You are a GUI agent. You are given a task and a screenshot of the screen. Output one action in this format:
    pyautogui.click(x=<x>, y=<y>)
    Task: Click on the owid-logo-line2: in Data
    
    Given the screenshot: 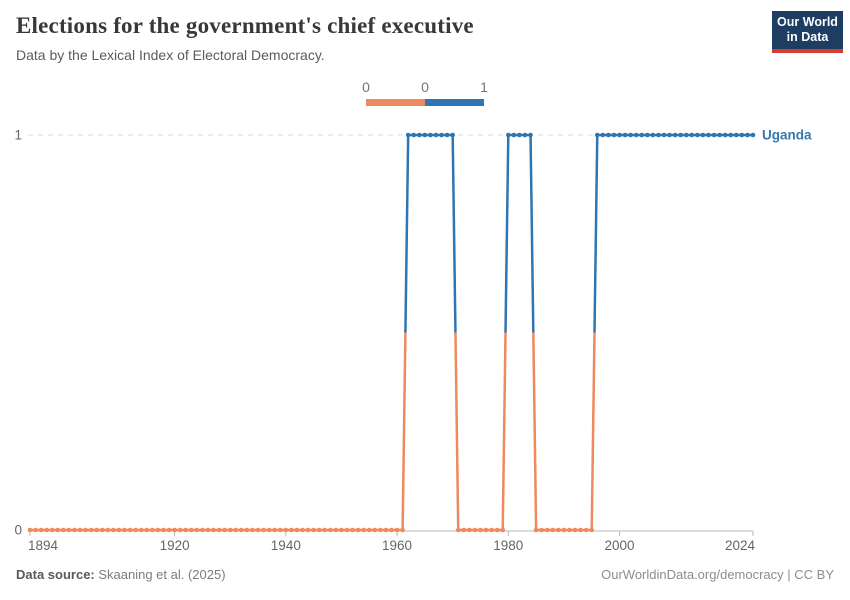 What is the action you would take?
    pyautogui.click(x=807, y=37)
    